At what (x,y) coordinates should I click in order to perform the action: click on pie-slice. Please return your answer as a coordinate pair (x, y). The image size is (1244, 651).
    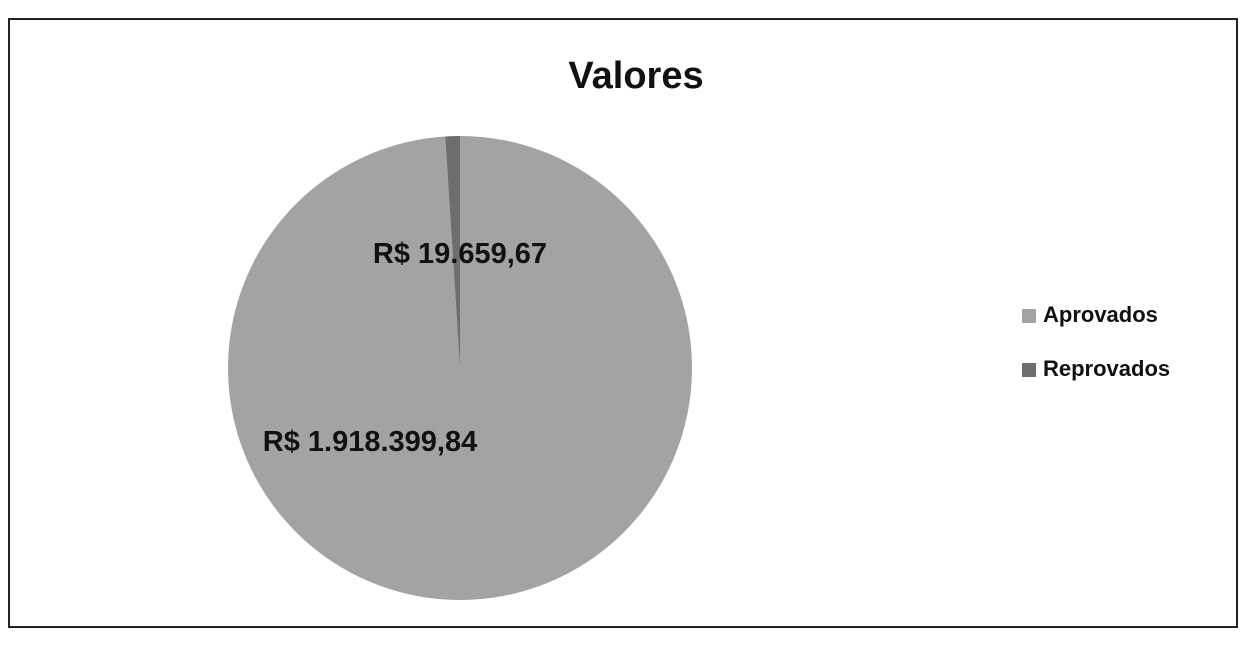
    Looking at the image, I should click on (452, 252).